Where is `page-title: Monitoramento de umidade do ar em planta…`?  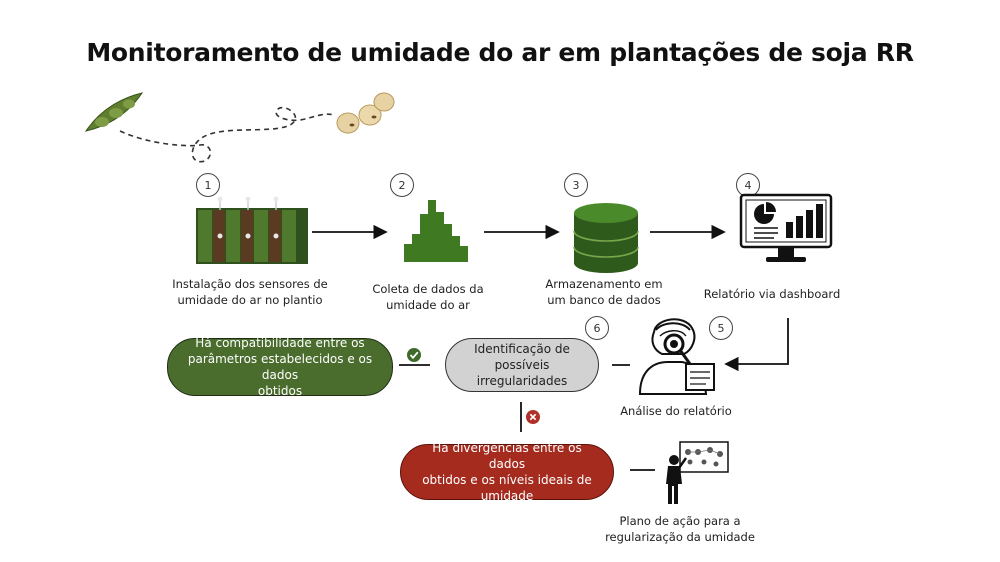 page-title: Monitoramento de umidade do ar em planta… is located at coordinates (500, 52).